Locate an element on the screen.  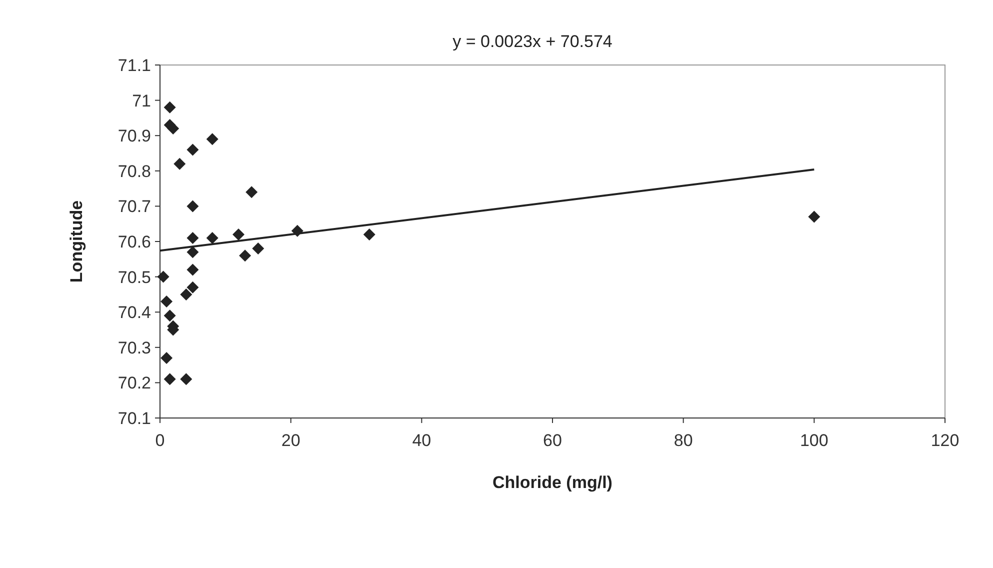
y-tick-label: 70.4 is located at coordinates (134, 312).